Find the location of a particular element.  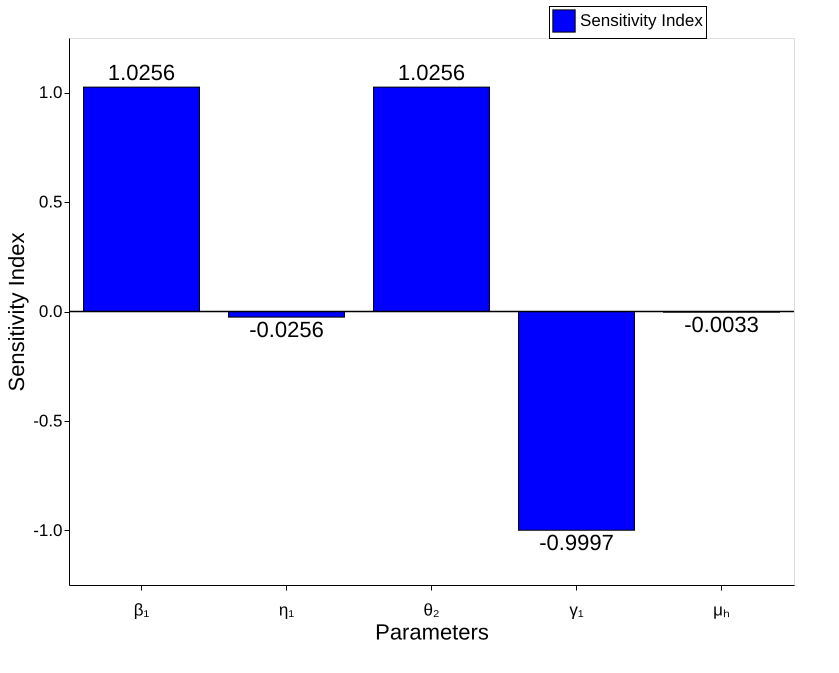

y-tick-label: 1.0 is located at coordinates (50, 92).